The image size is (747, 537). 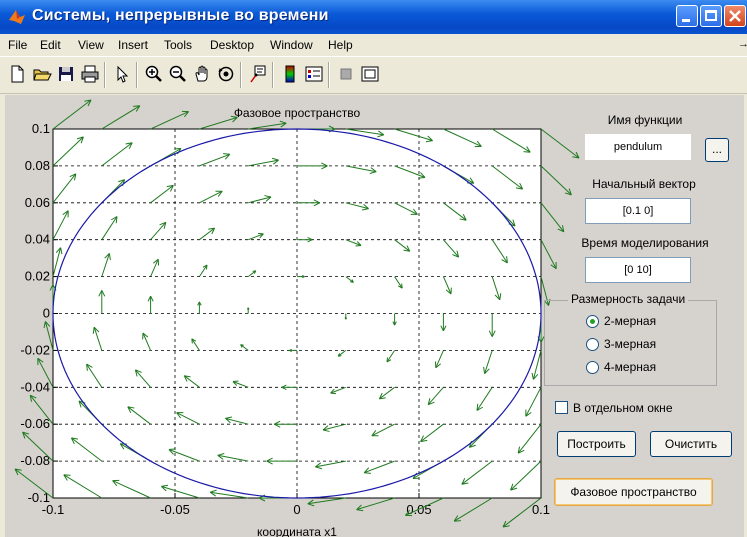 What do you see at coordinates (340, 45) in the screenshot?
I see `menu-help: Help` at bounding box center [340, 45].